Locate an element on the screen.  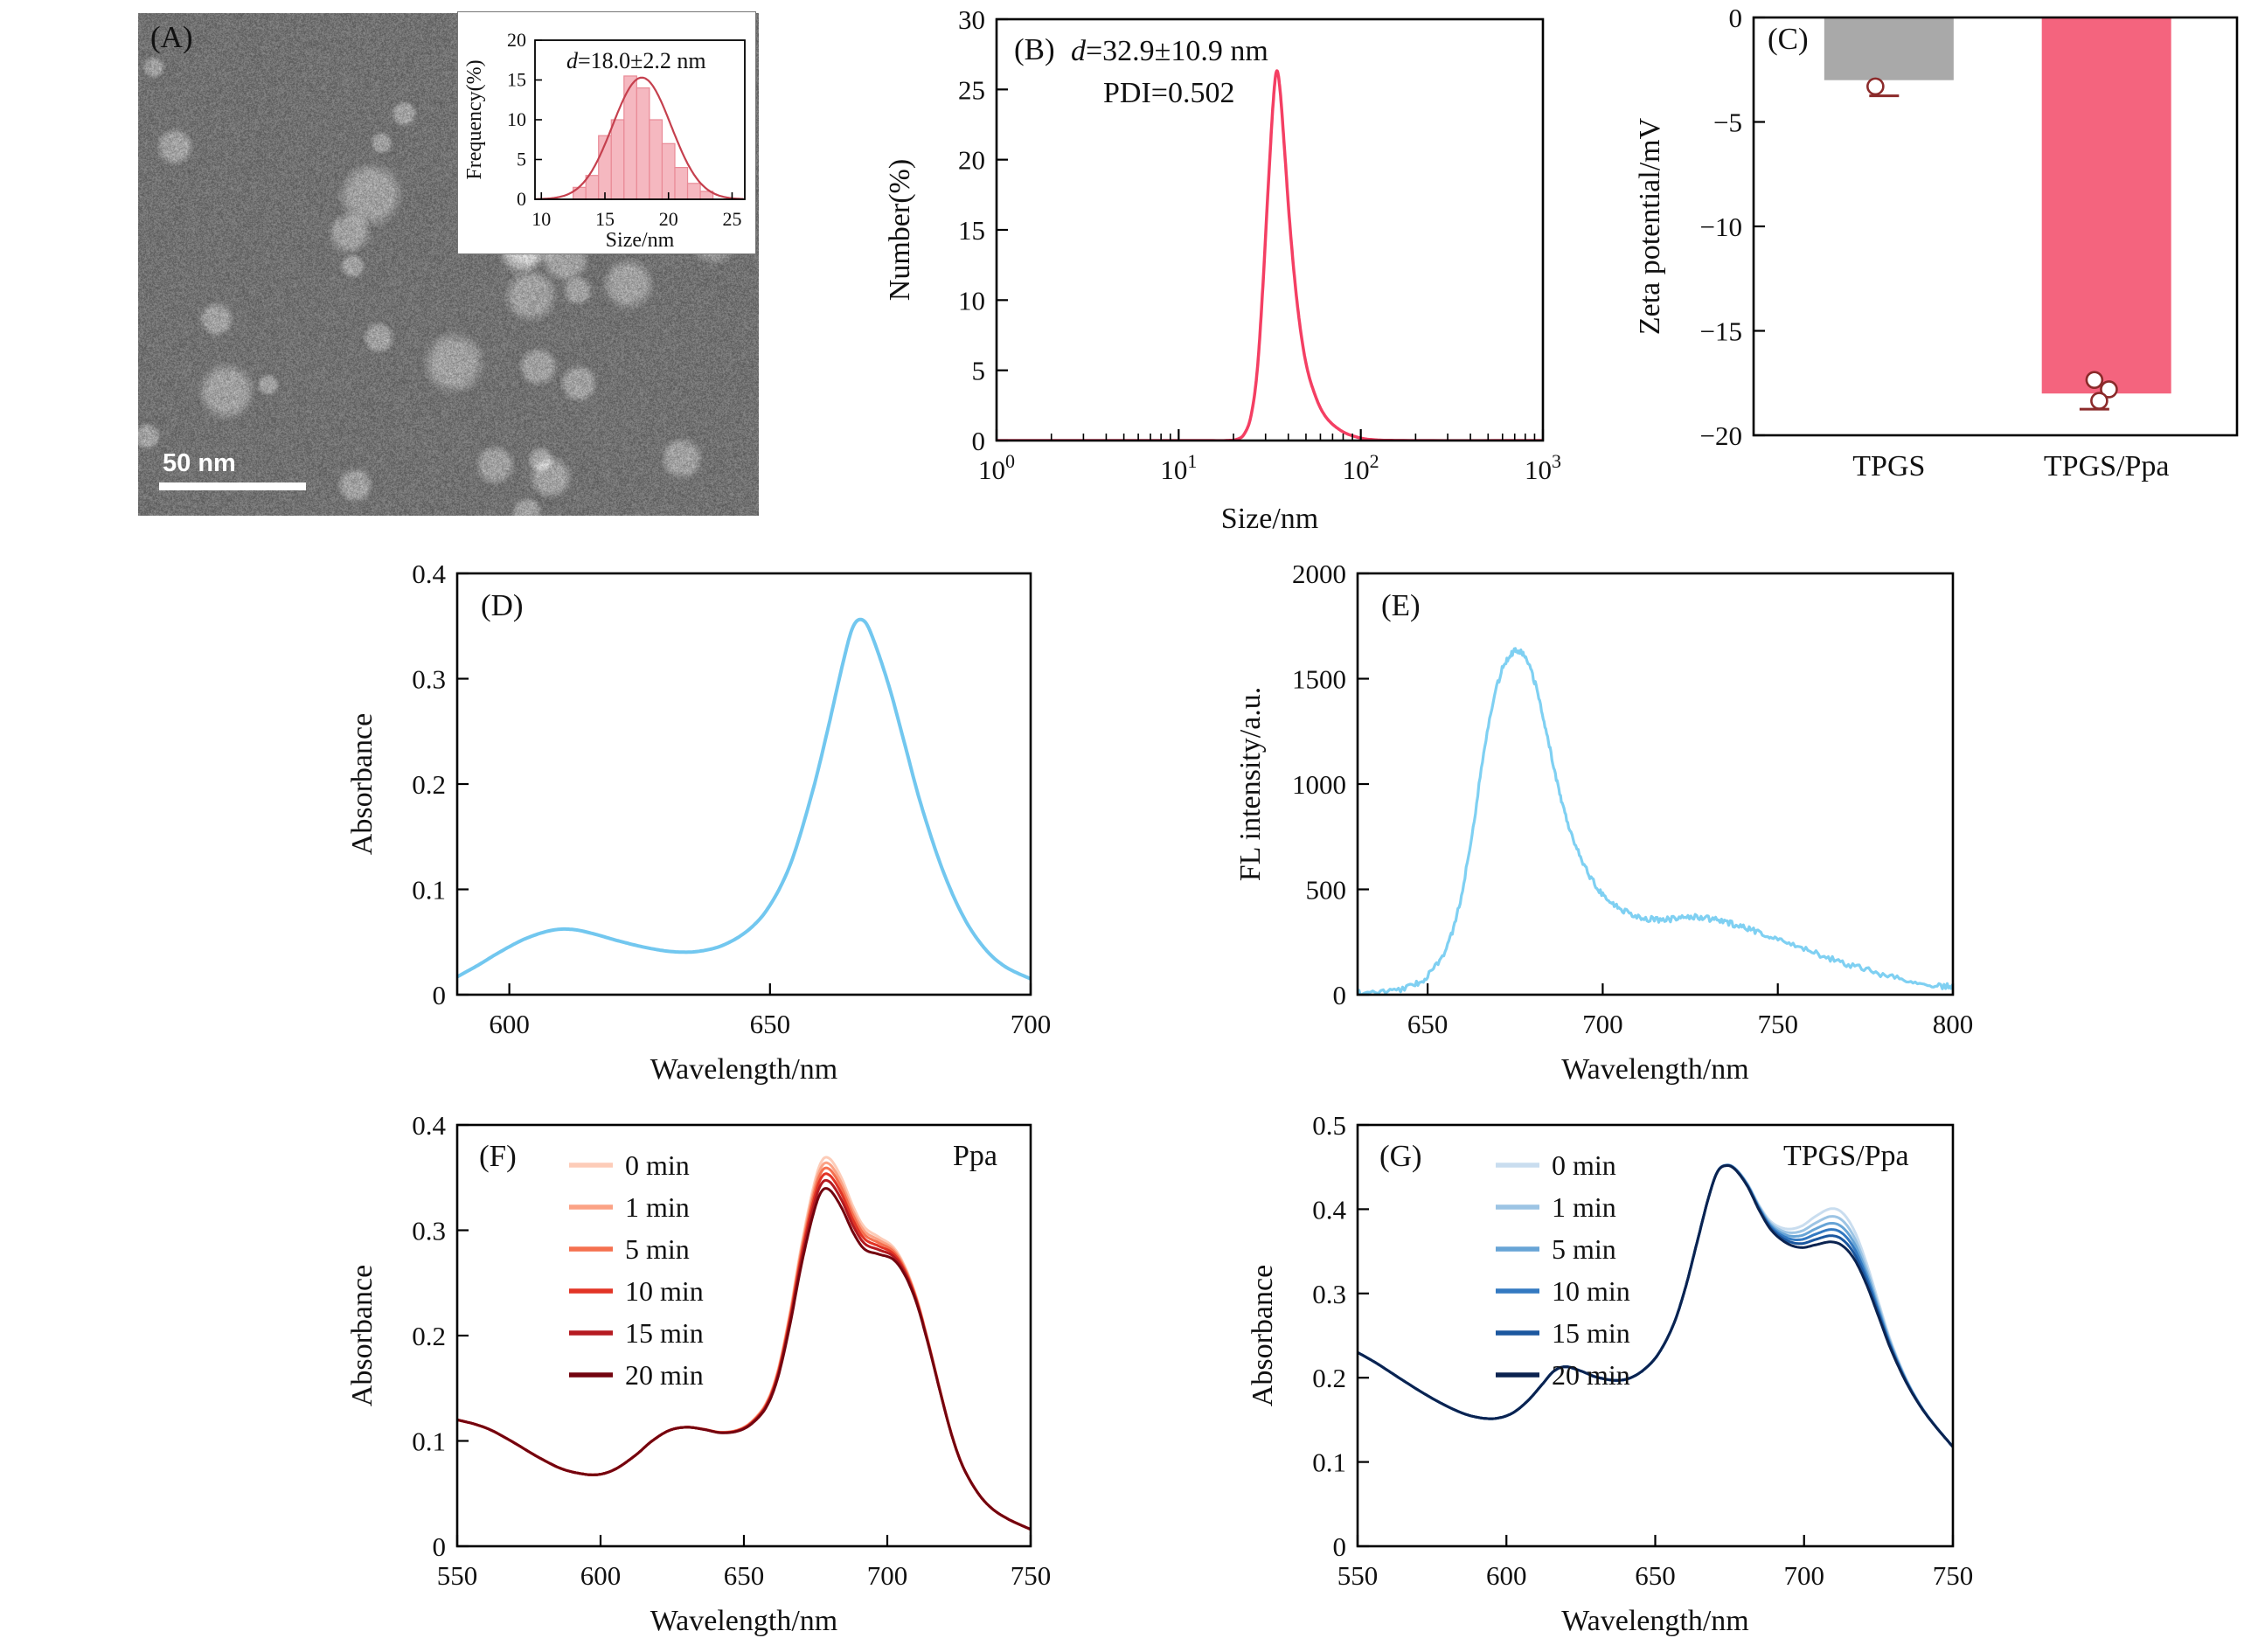
category-label: TPGS/Ppa is located at coordinates (2107, 466).